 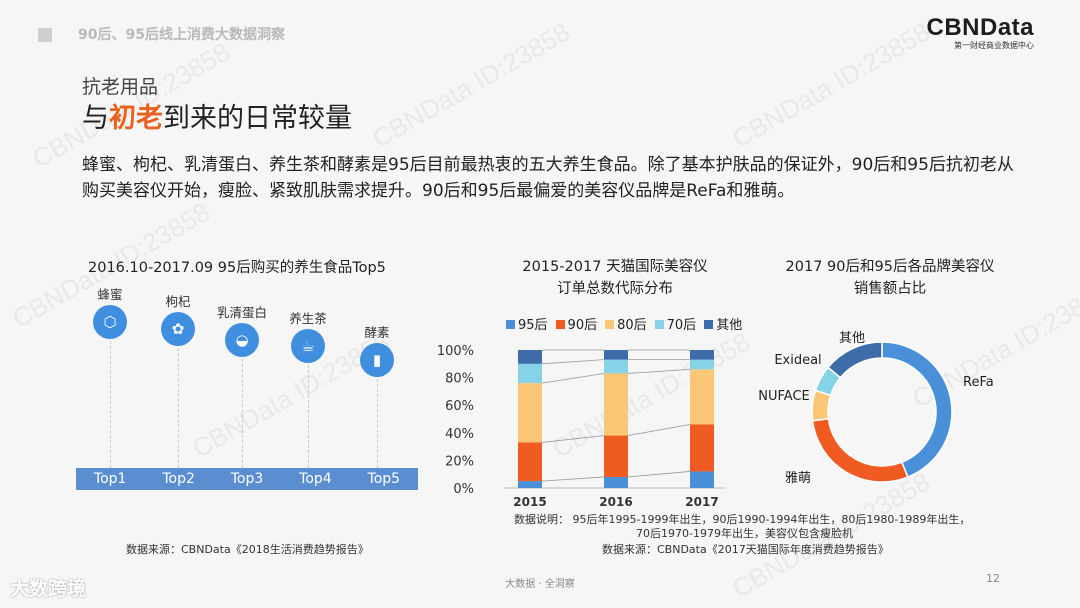 What do you see at coordinates (797, 360) in the screenshot?
I see `donut-label: Exideal` at bounding box center [797, 360].